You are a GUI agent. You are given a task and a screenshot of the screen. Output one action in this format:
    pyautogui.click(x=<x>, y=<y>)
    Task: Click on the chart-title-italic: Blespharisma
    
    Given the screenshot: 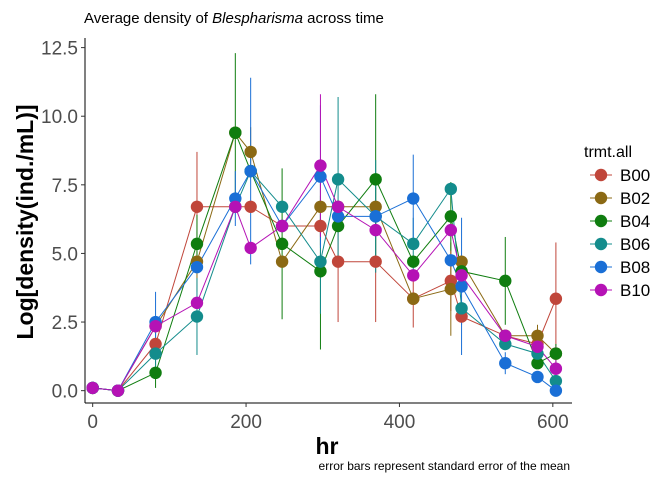 What is the action you would take?
    pyautogui.click(x=257, y=18)
    